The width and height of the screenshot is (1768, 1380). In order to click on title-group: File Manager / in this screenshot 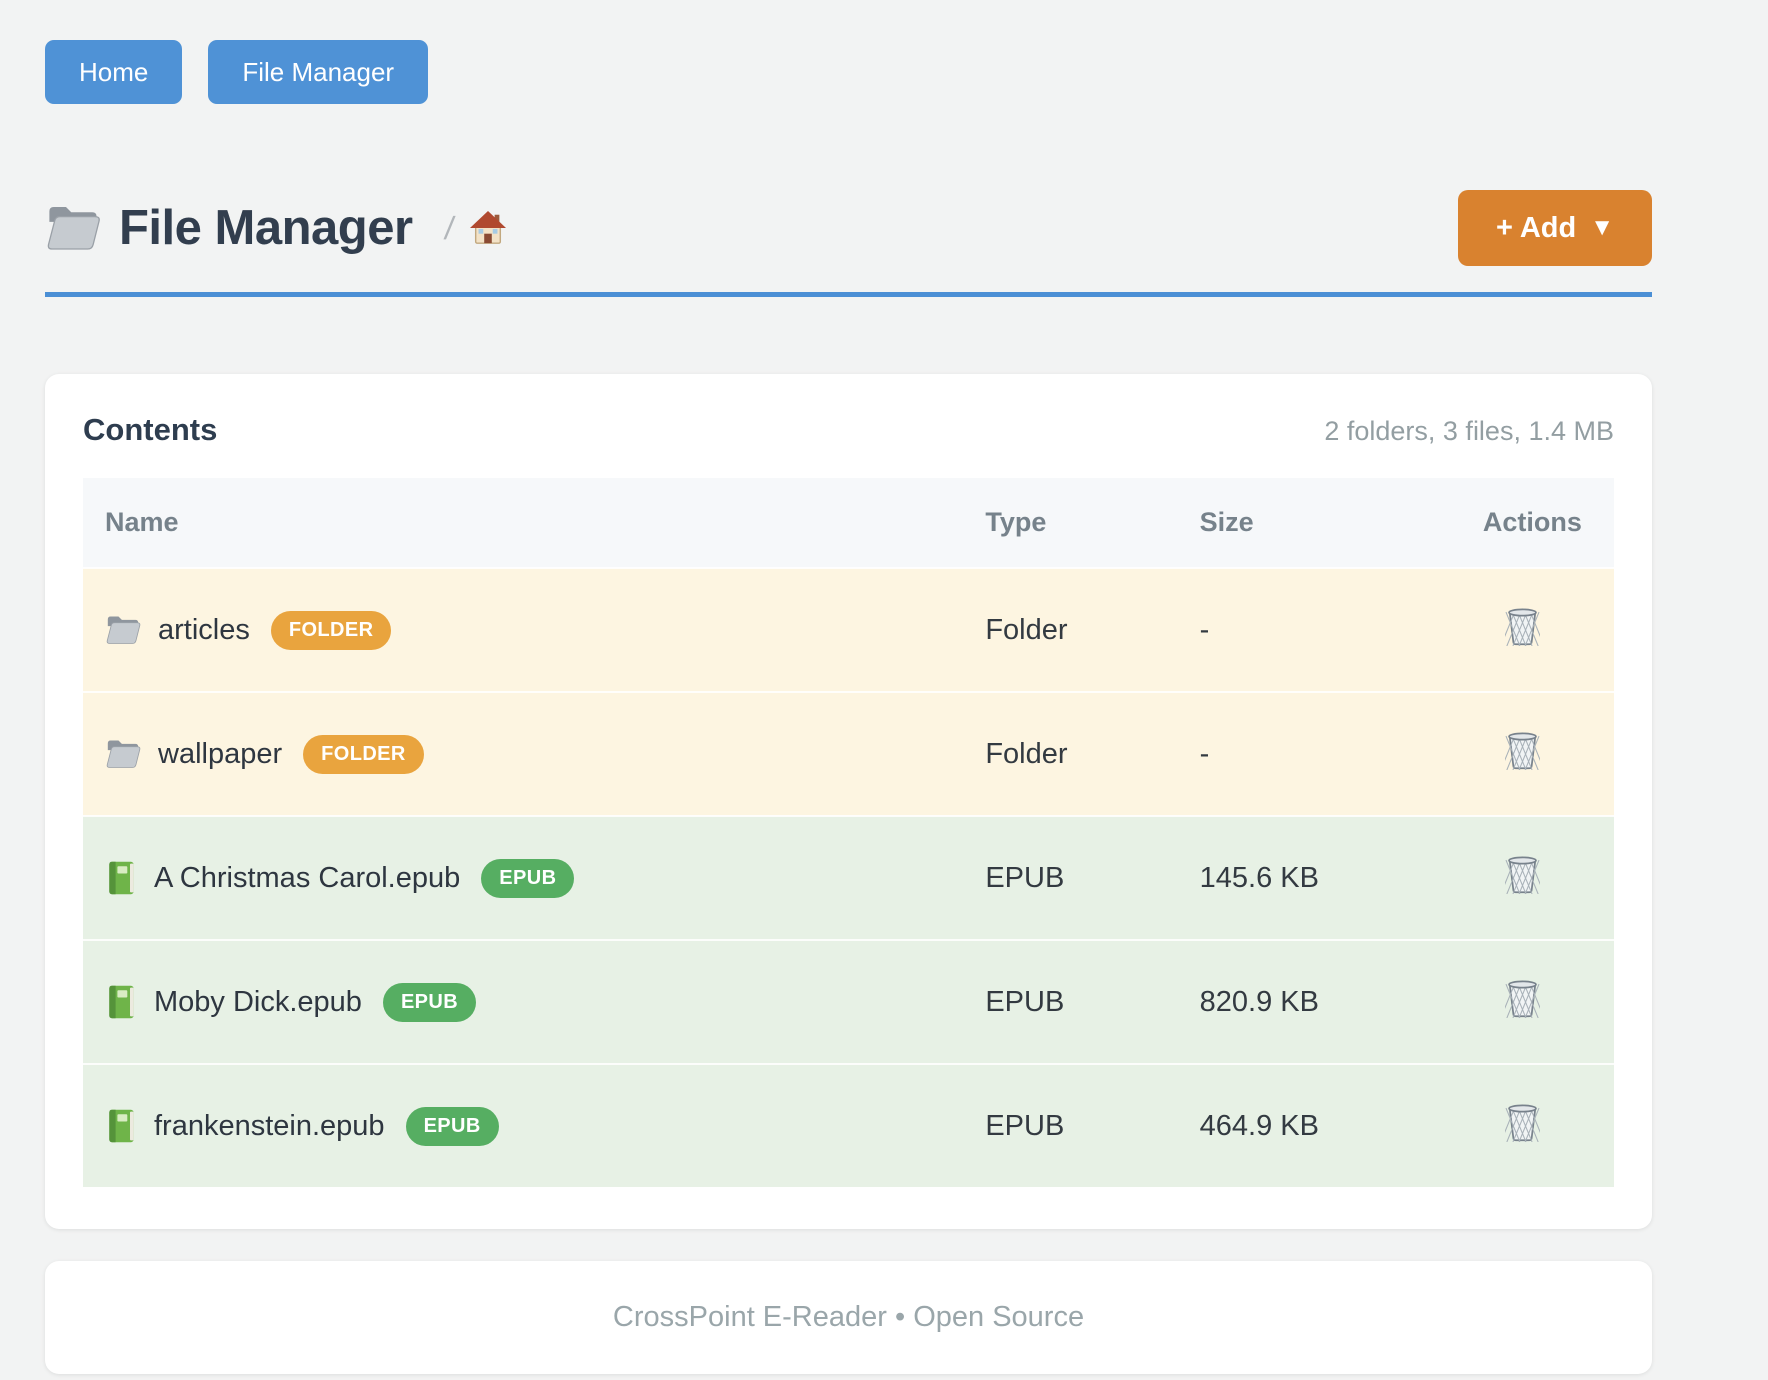, I will do `click(276, 228)`.